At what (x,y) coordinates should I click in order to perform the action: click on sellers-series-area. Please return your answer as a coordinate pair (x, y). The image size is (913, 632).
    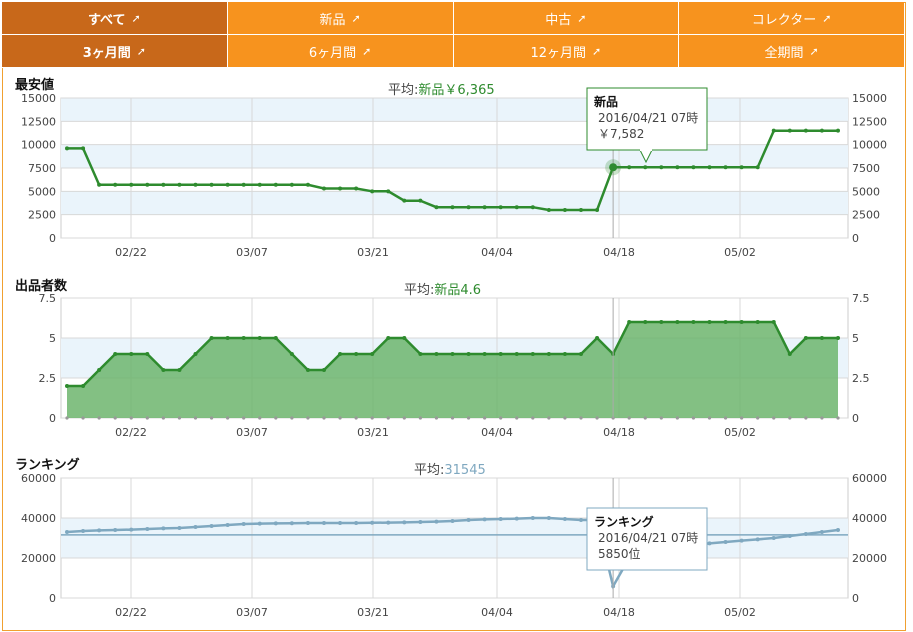
    Looking at the image, I should click on (452, 370).